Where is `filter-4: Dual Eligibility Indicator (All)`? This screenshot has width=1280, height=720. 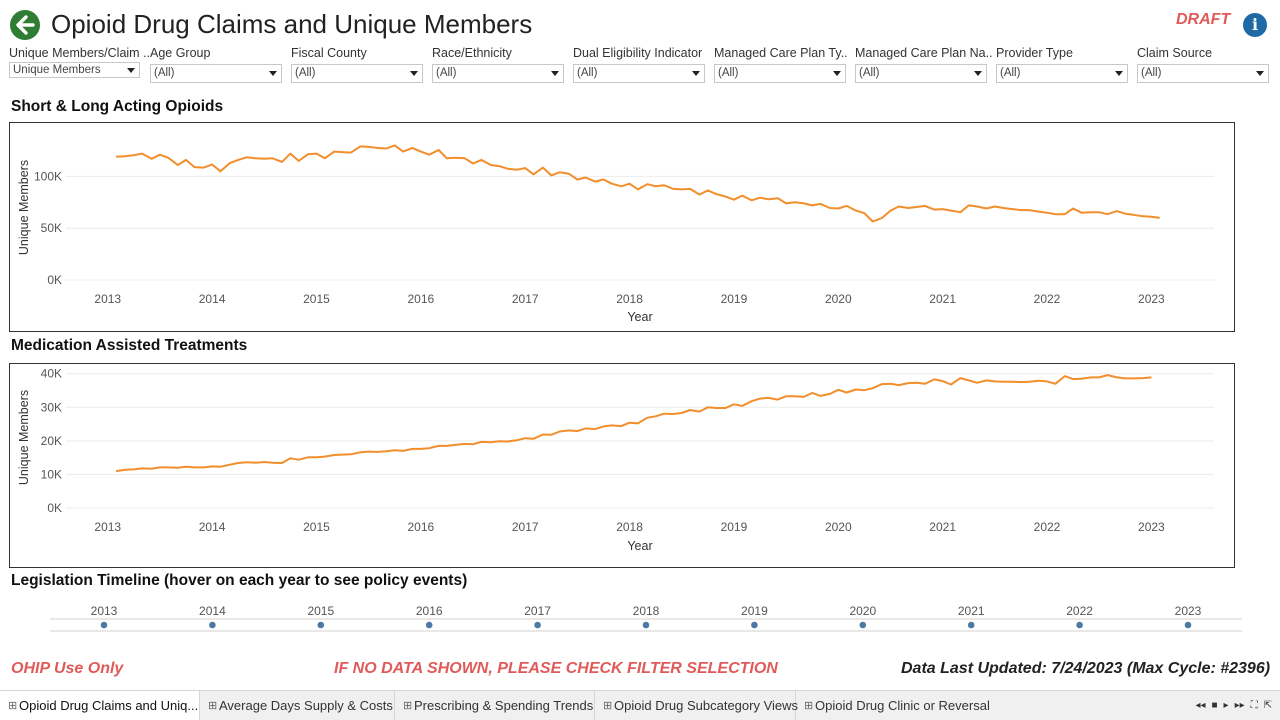
filter-4: Dual Eligibility Indicator (All) is located at coordinates (639, 65).